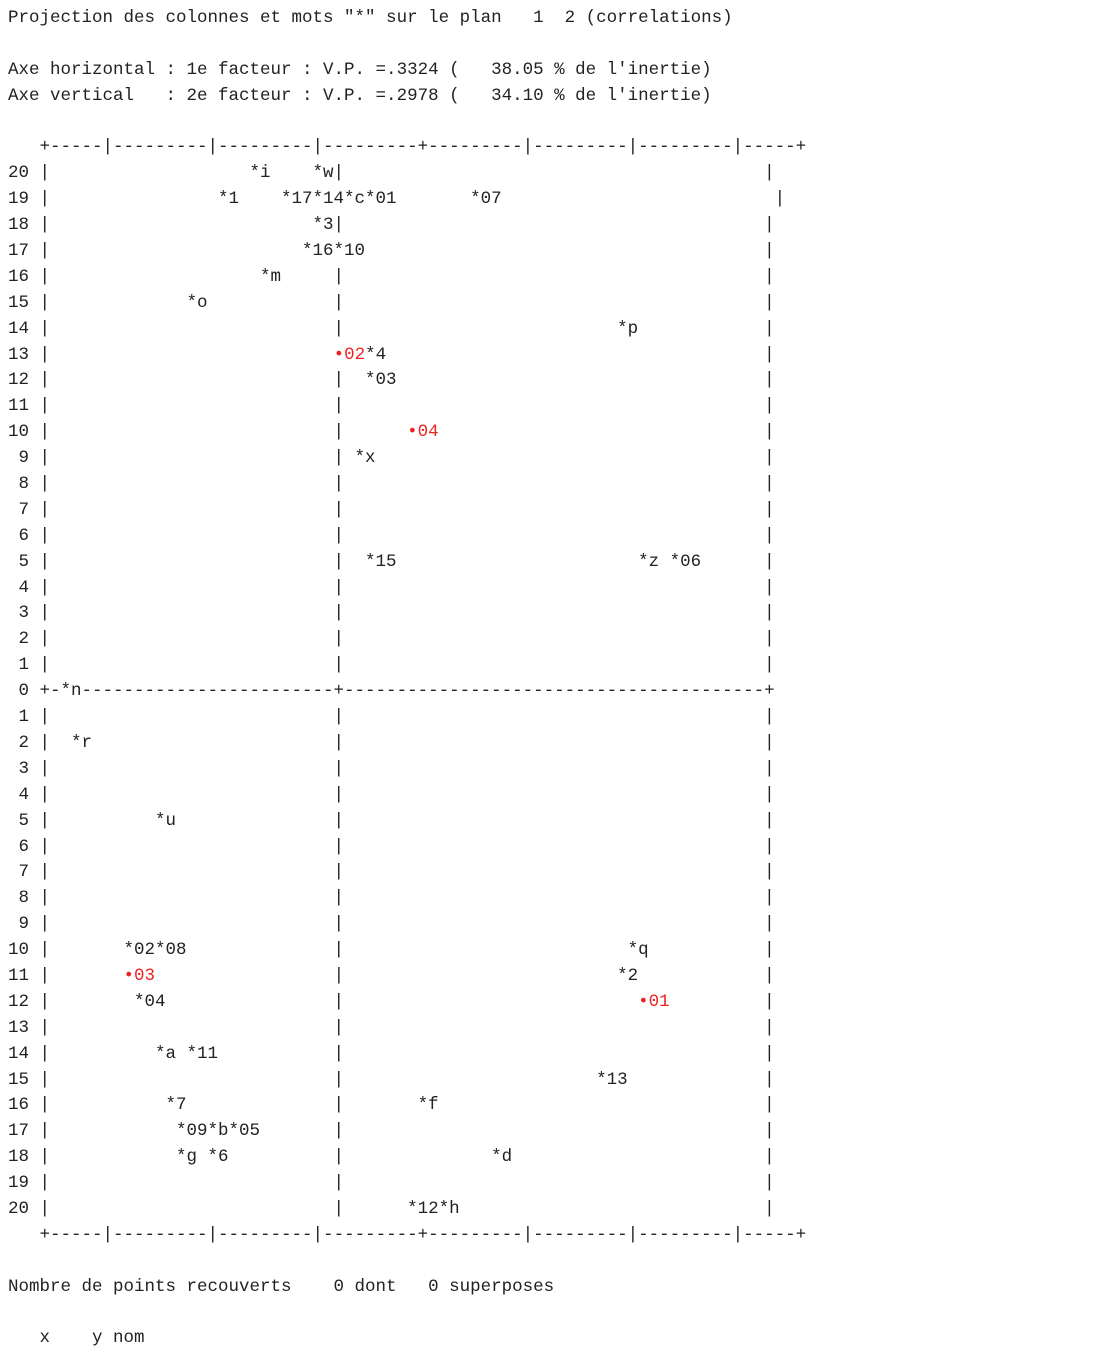 The height and width of the screenshot is (1352, 1104). I want to click on plot-row-text: 18 | *3| |, so click(391, 225).